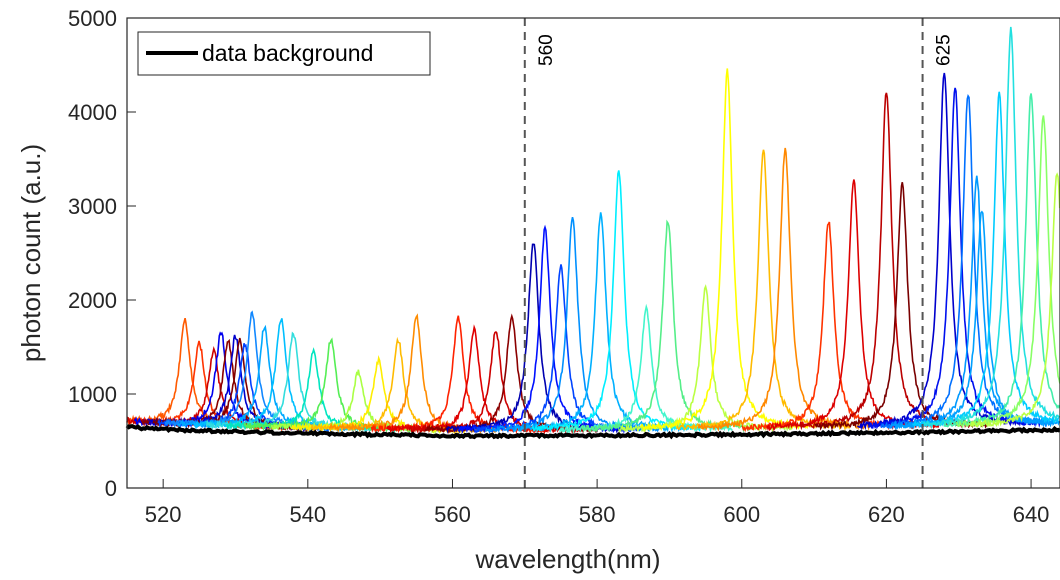  Describe the element at coordinates (568, 559) in the screenshot. I see `x-axis-label: wavelength(nm)` at that location.